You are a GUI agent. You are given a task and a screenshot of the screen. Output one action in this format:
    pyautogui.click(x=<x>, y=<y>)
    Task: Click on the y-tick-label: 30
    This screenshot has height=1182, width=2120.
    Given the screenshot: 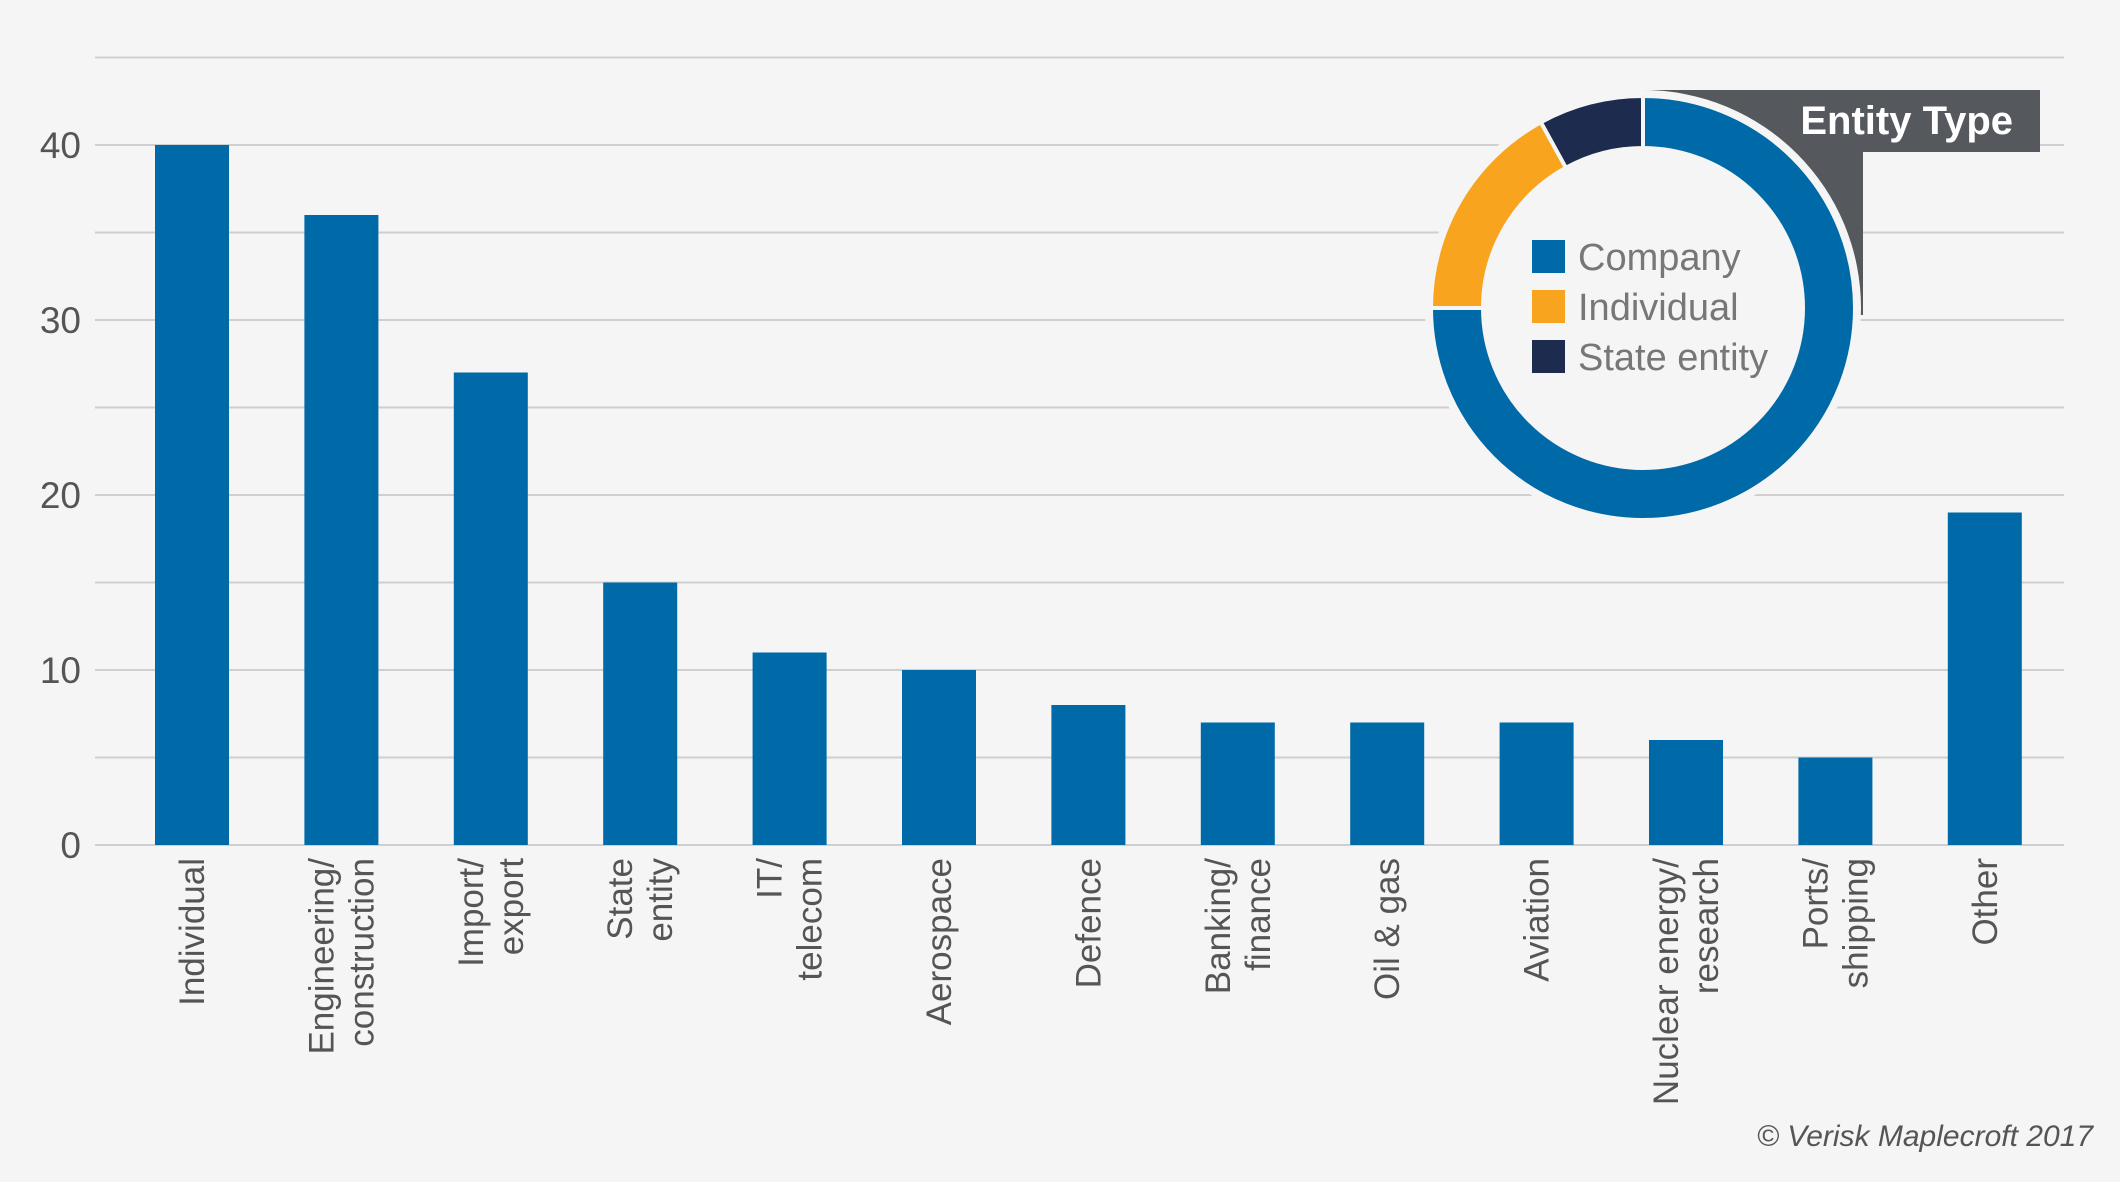 What is the action you would take?
    pyautogui.click(x=60, y=320)
    